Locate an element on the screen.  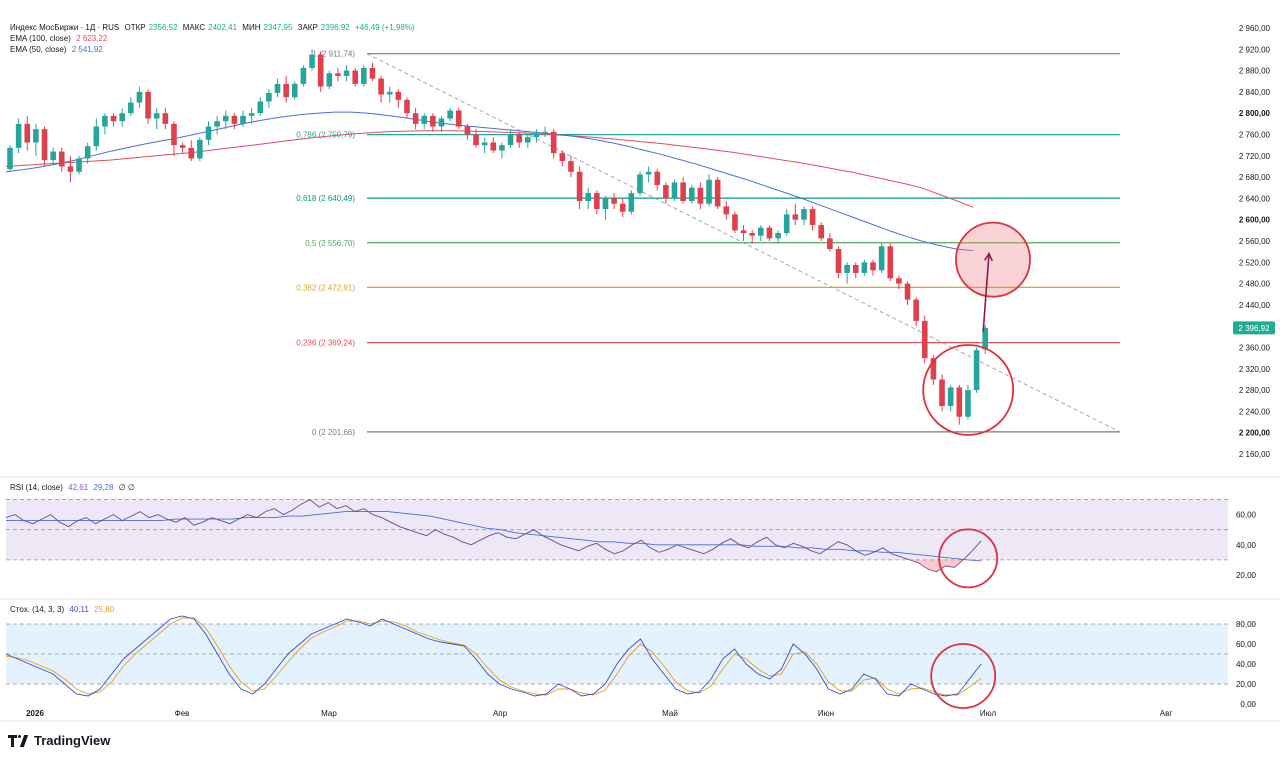
stoch-tick-label-4: 80,00 is located at coordinates (1246, 624).